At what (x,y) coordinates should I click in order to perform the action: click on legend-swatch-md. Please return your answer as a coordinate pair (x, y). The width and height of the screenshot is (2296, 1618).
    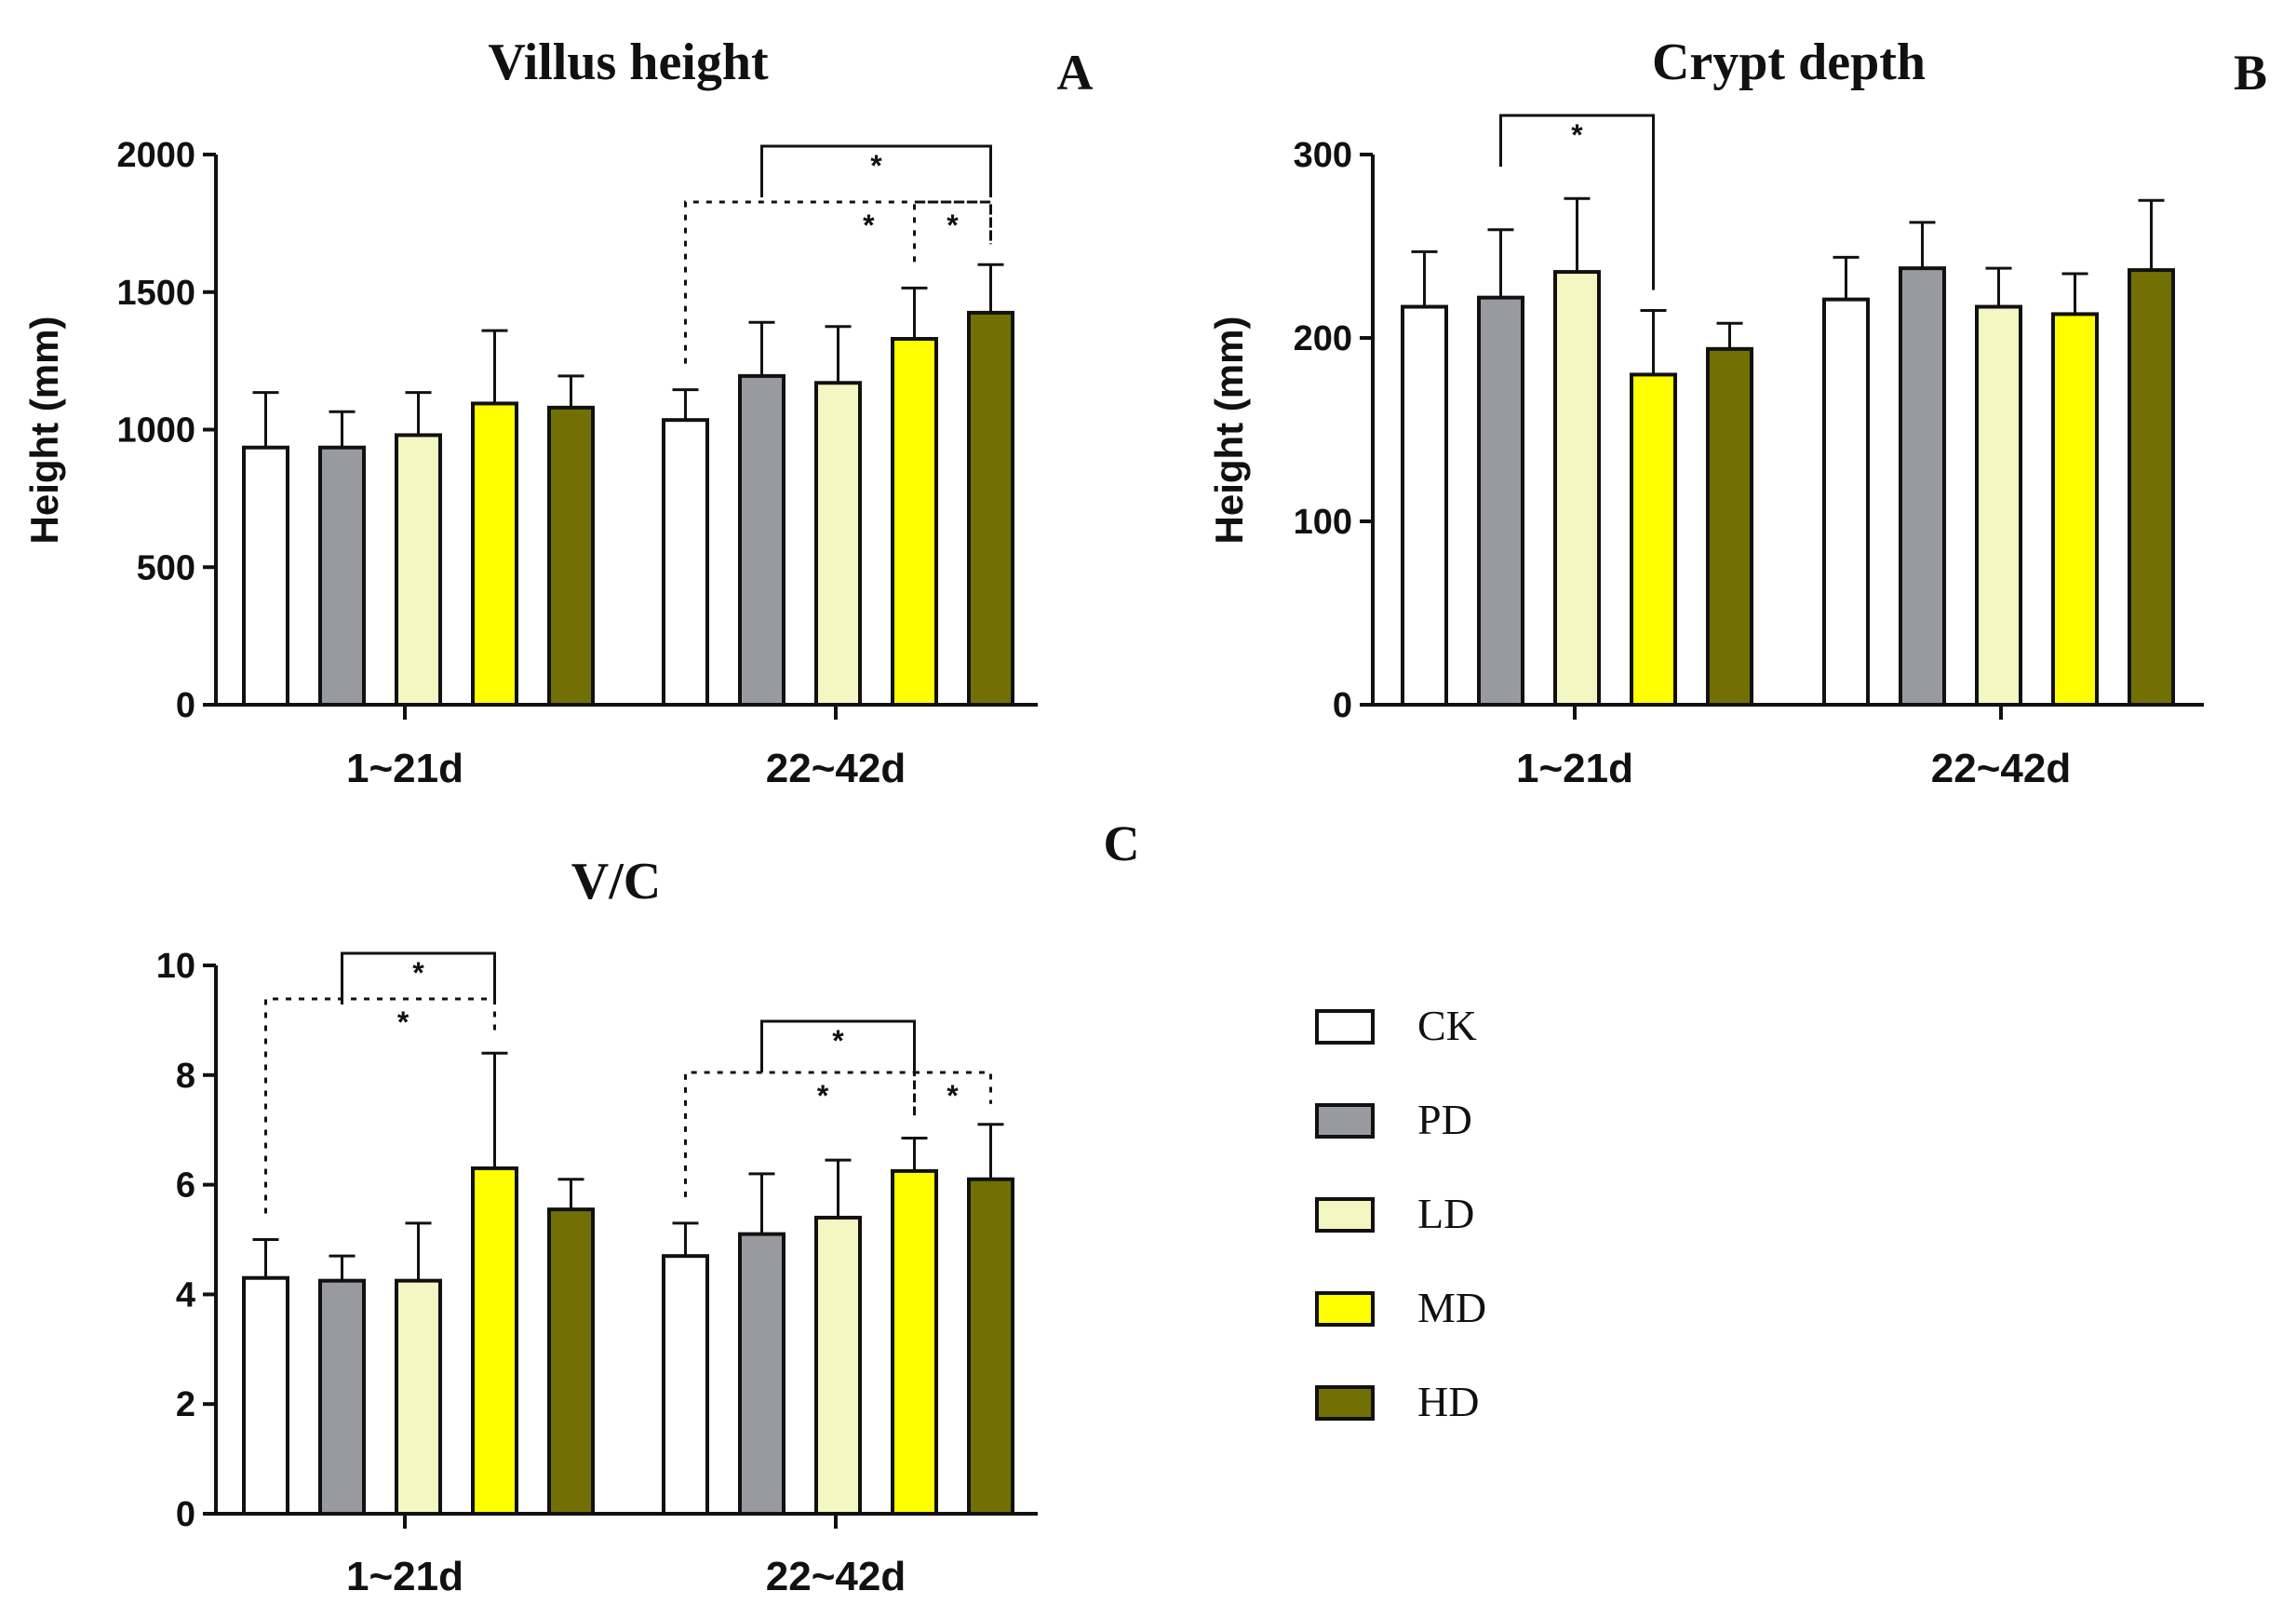
    Looking at the image, I should click on (1345, 1309).